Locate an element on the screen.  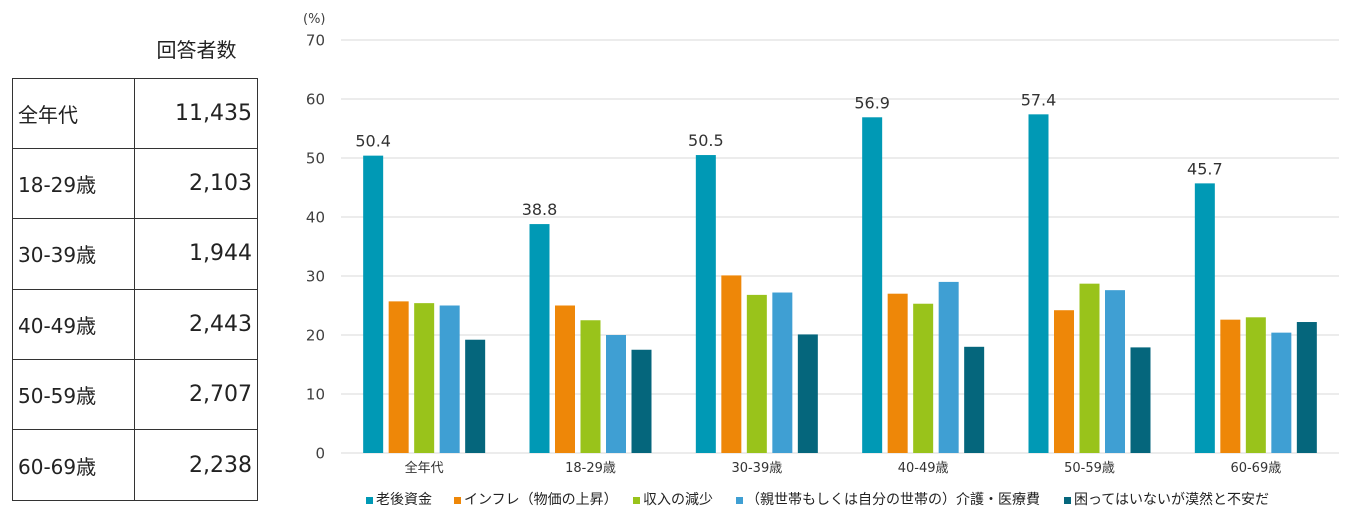
table-row: 30-39歳 1,944 is located at coordinates (135, 254).